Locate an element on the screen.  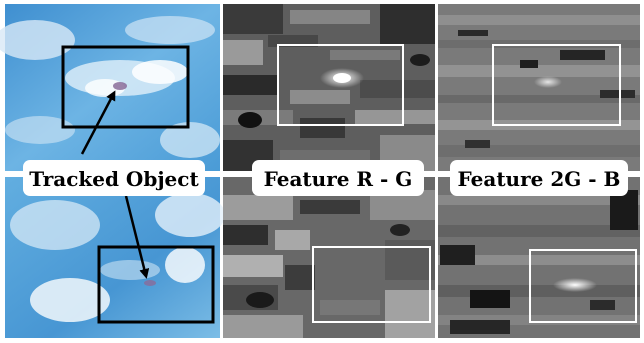
feature-2gb-bottom-panel is located at coordinates (539, 257).